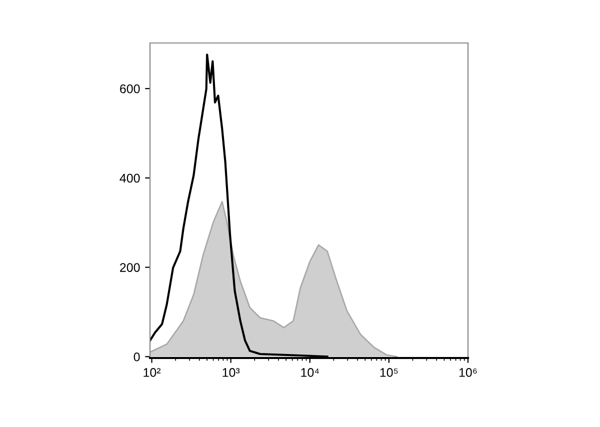 This screenshot has height=427, width=600. What do you see at coordinates (310, 372) in the screenshot?
I see `x-tick-label: 10⁴` at bounding box center [310, 372].